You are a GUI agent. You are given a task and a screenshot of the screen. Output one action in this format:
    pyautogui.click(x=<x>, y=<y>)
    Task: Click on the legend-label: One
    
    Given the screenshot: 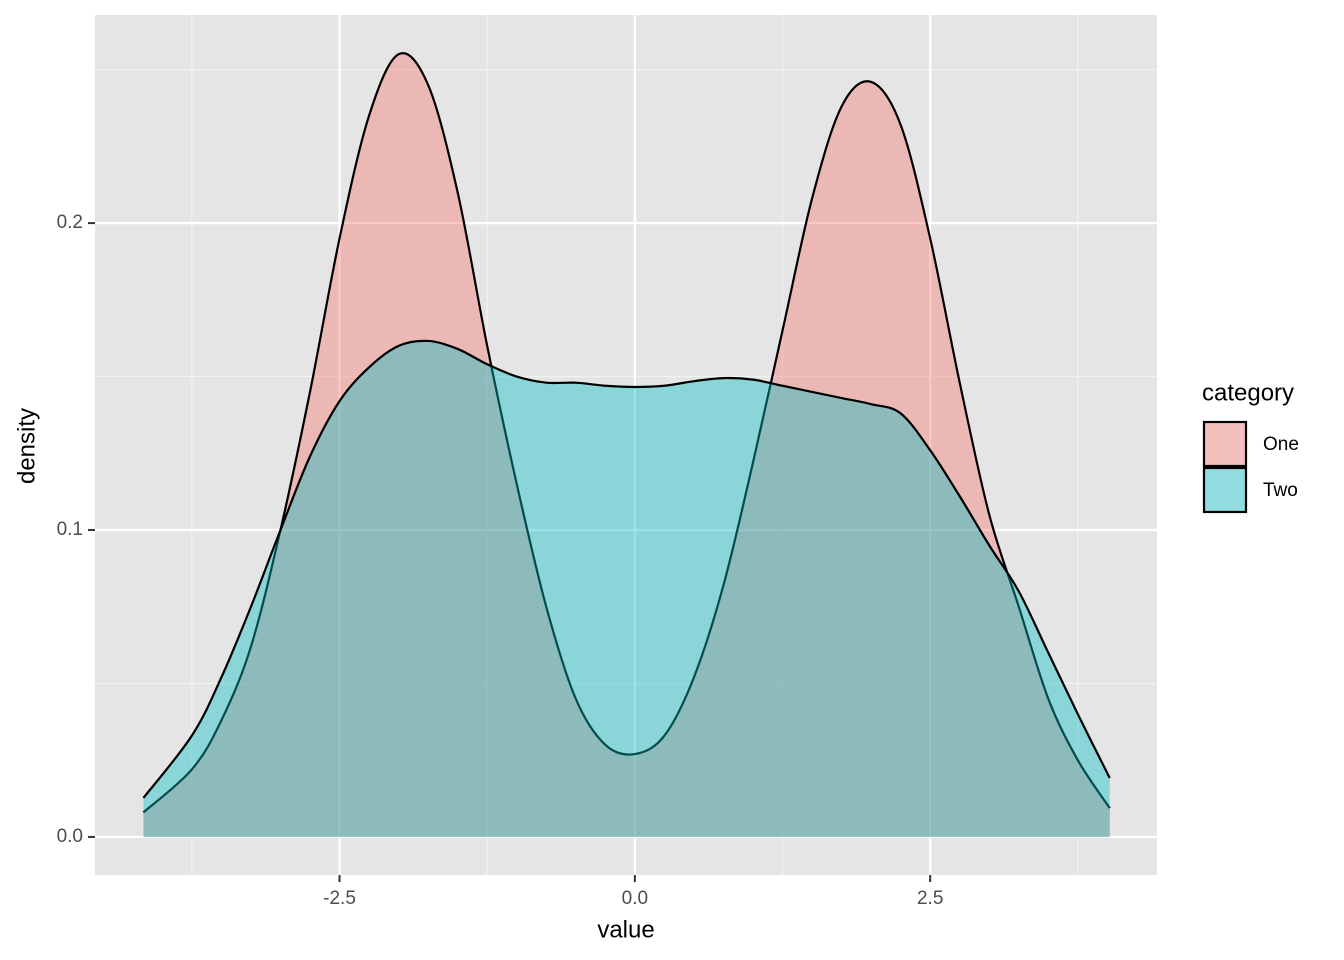 What is the action you would take?
    pyautogui.click(x=1281, y=444)
    